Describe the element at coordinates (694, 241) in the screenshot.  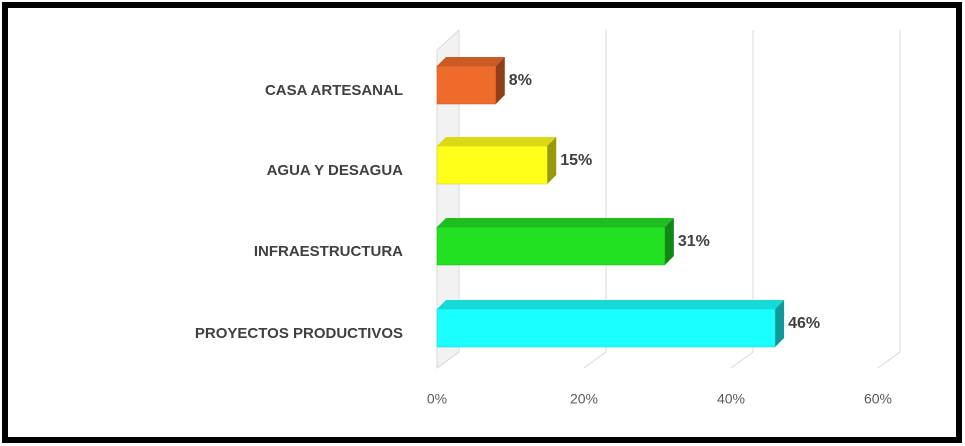
I see `data-label: 31%` at that location.